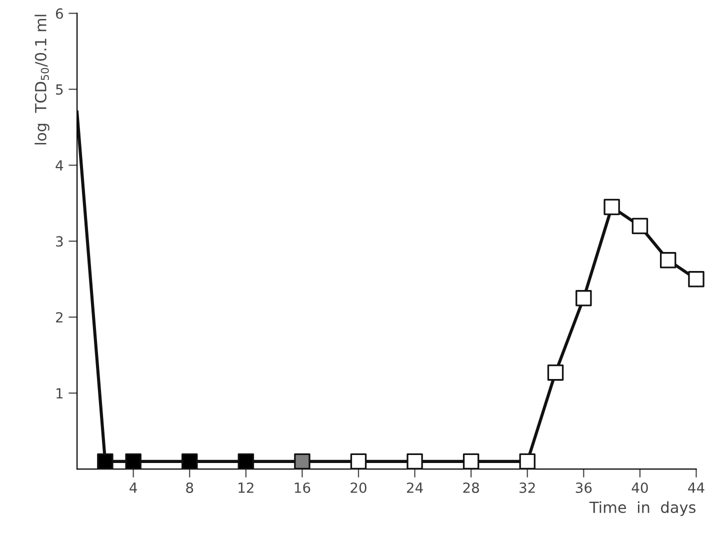  What do you see at coordinates (696, 487) in the screenshot?
I see `x-tick-label: 44` at bounding box center [696, 487].